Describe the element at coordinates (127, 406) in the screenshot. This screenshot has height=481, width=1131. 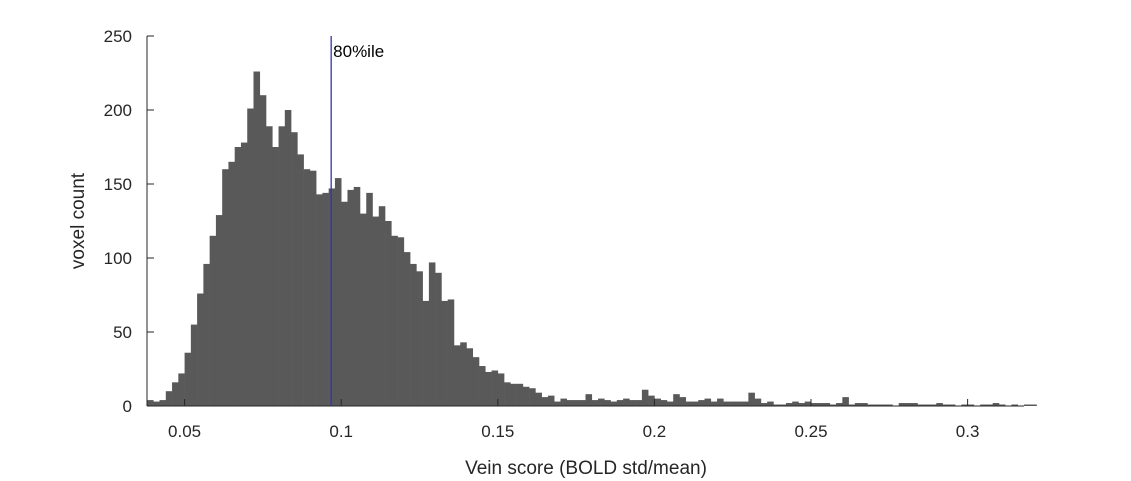
I see `y-tick-label: 0` at that location.